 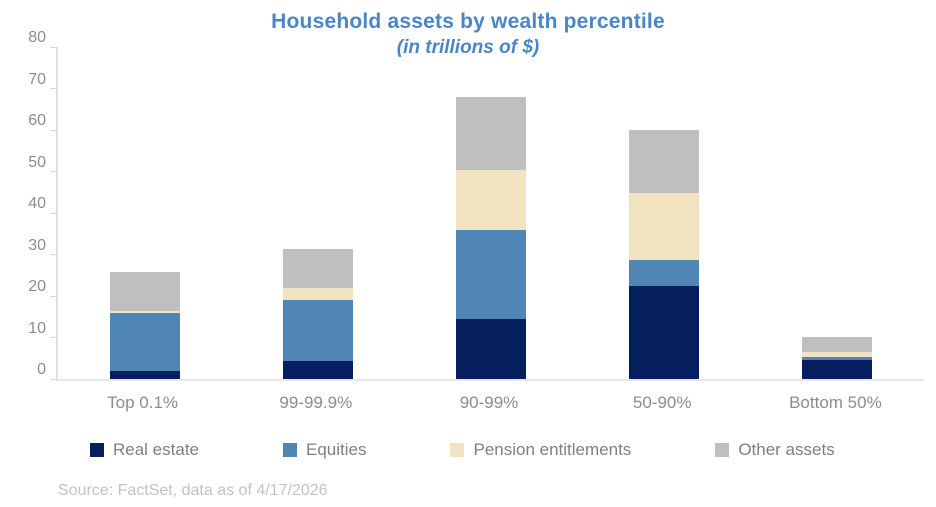 I want to click on x-axis-label: 99-99.9%, so click(x=316, y=402).